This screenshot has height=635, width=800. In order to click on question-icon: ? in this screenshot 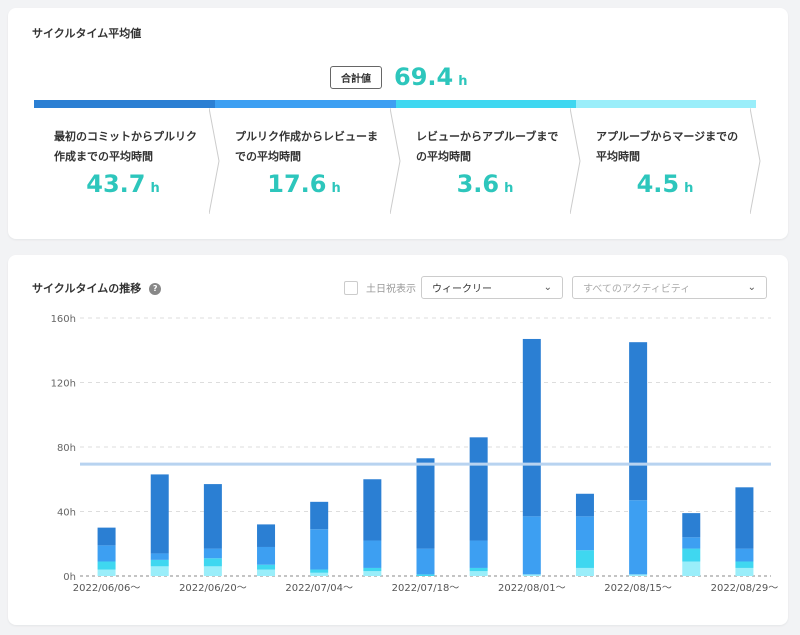, I will do `click(155, 289)`.